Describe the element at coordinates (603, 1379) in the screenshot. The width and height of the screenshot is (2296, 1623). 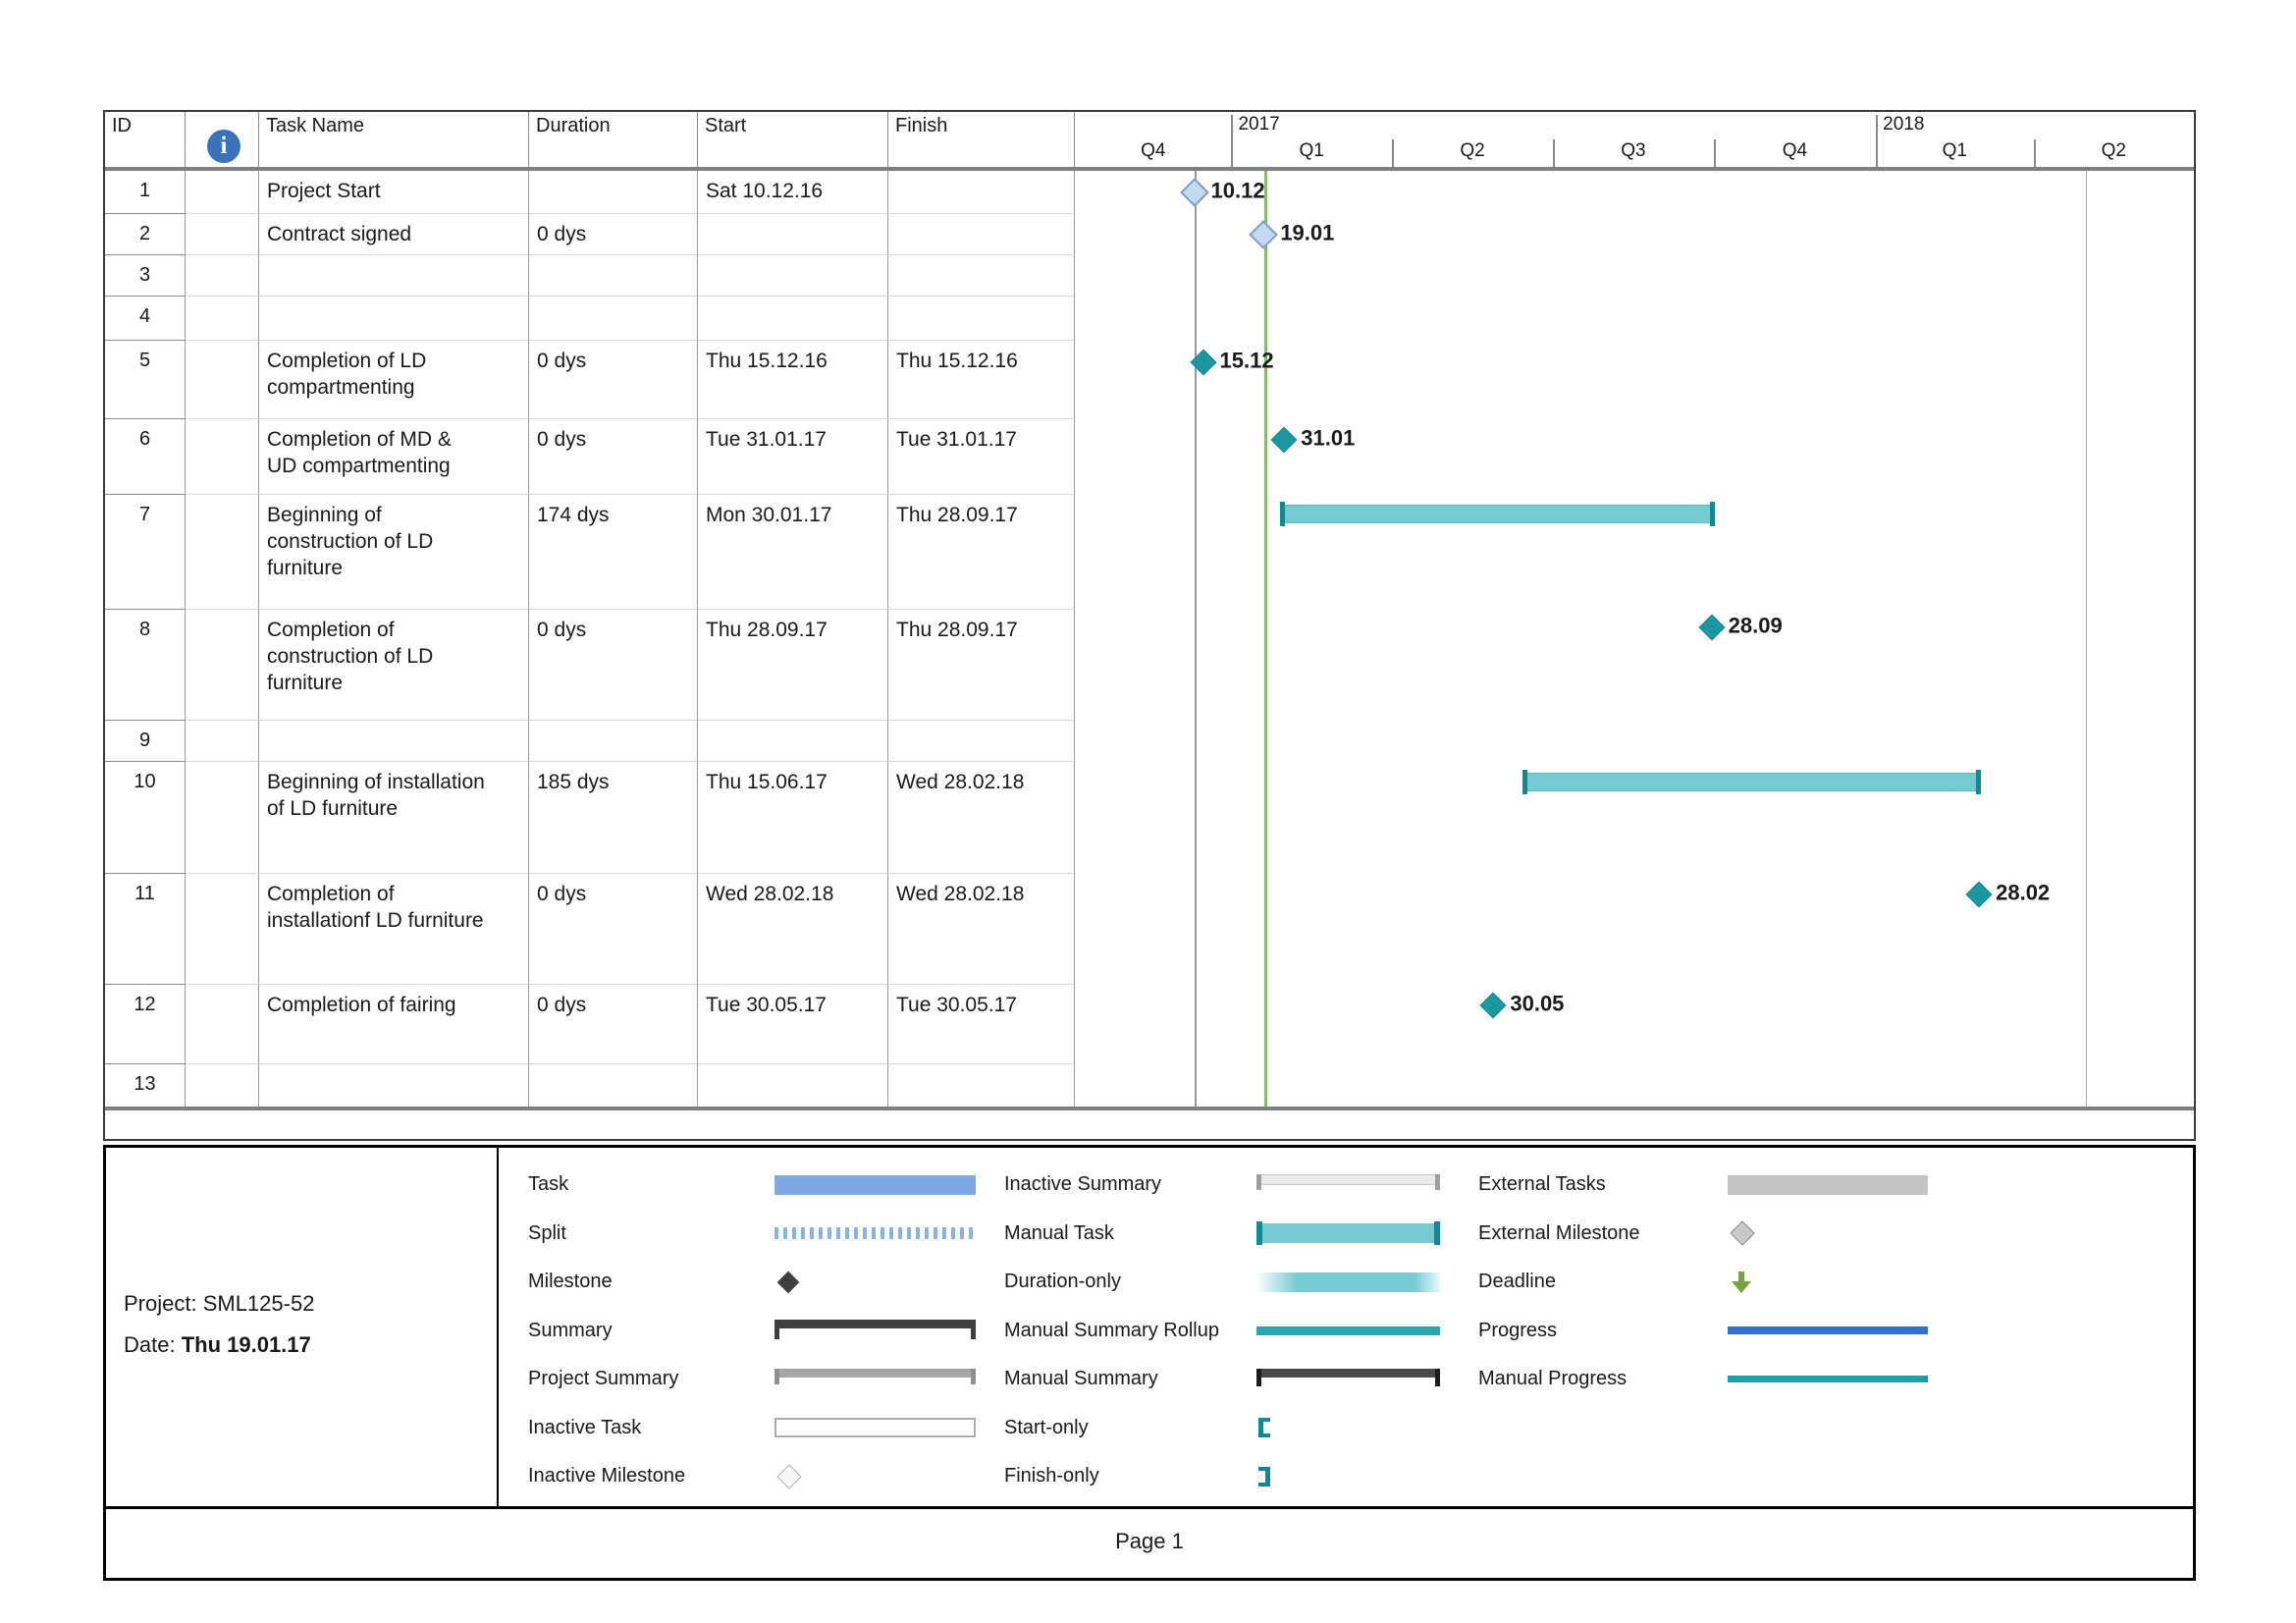
I see `legend-entry-label: Project Summary` at that location.